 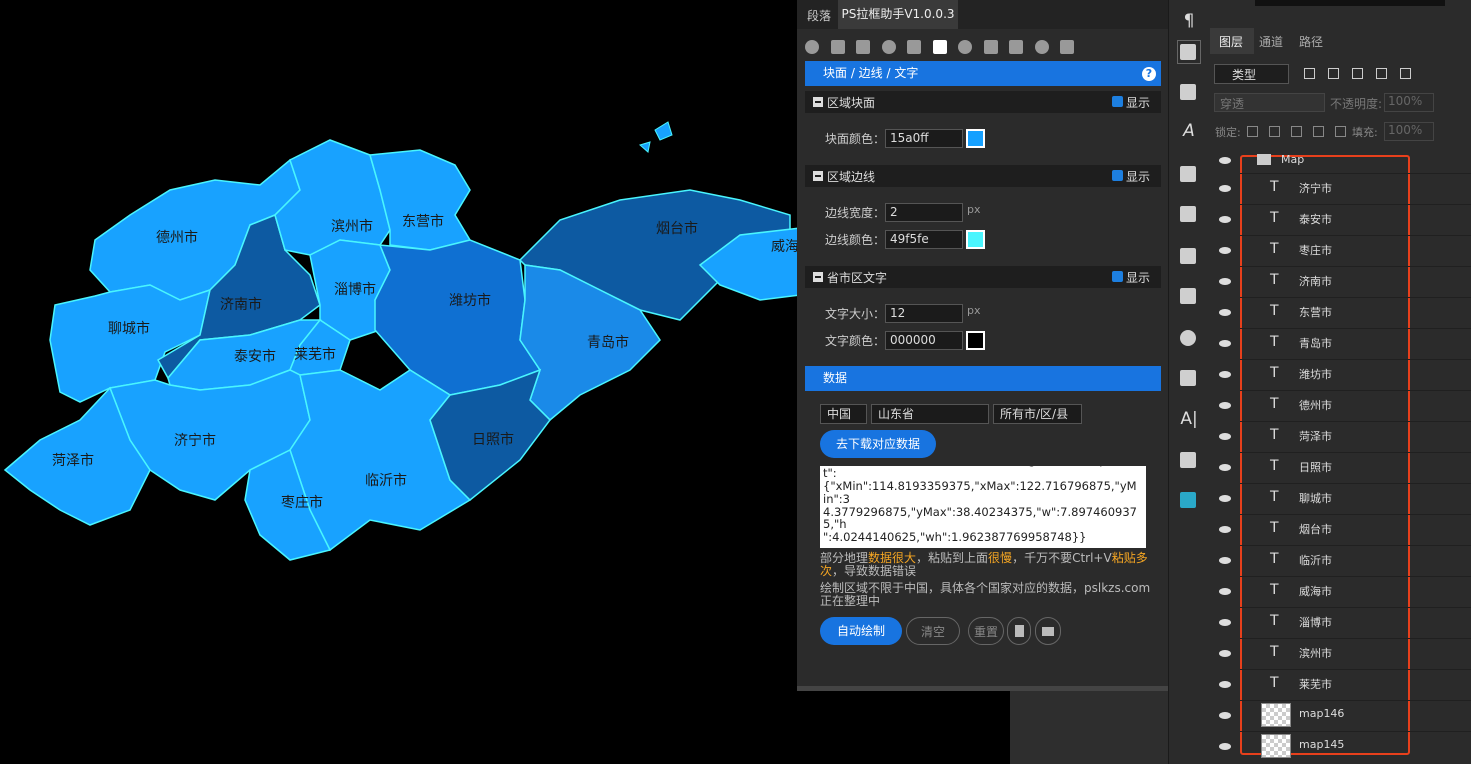 I want to click on layer-name: 菏泽市, so click(x=1315, y=436).